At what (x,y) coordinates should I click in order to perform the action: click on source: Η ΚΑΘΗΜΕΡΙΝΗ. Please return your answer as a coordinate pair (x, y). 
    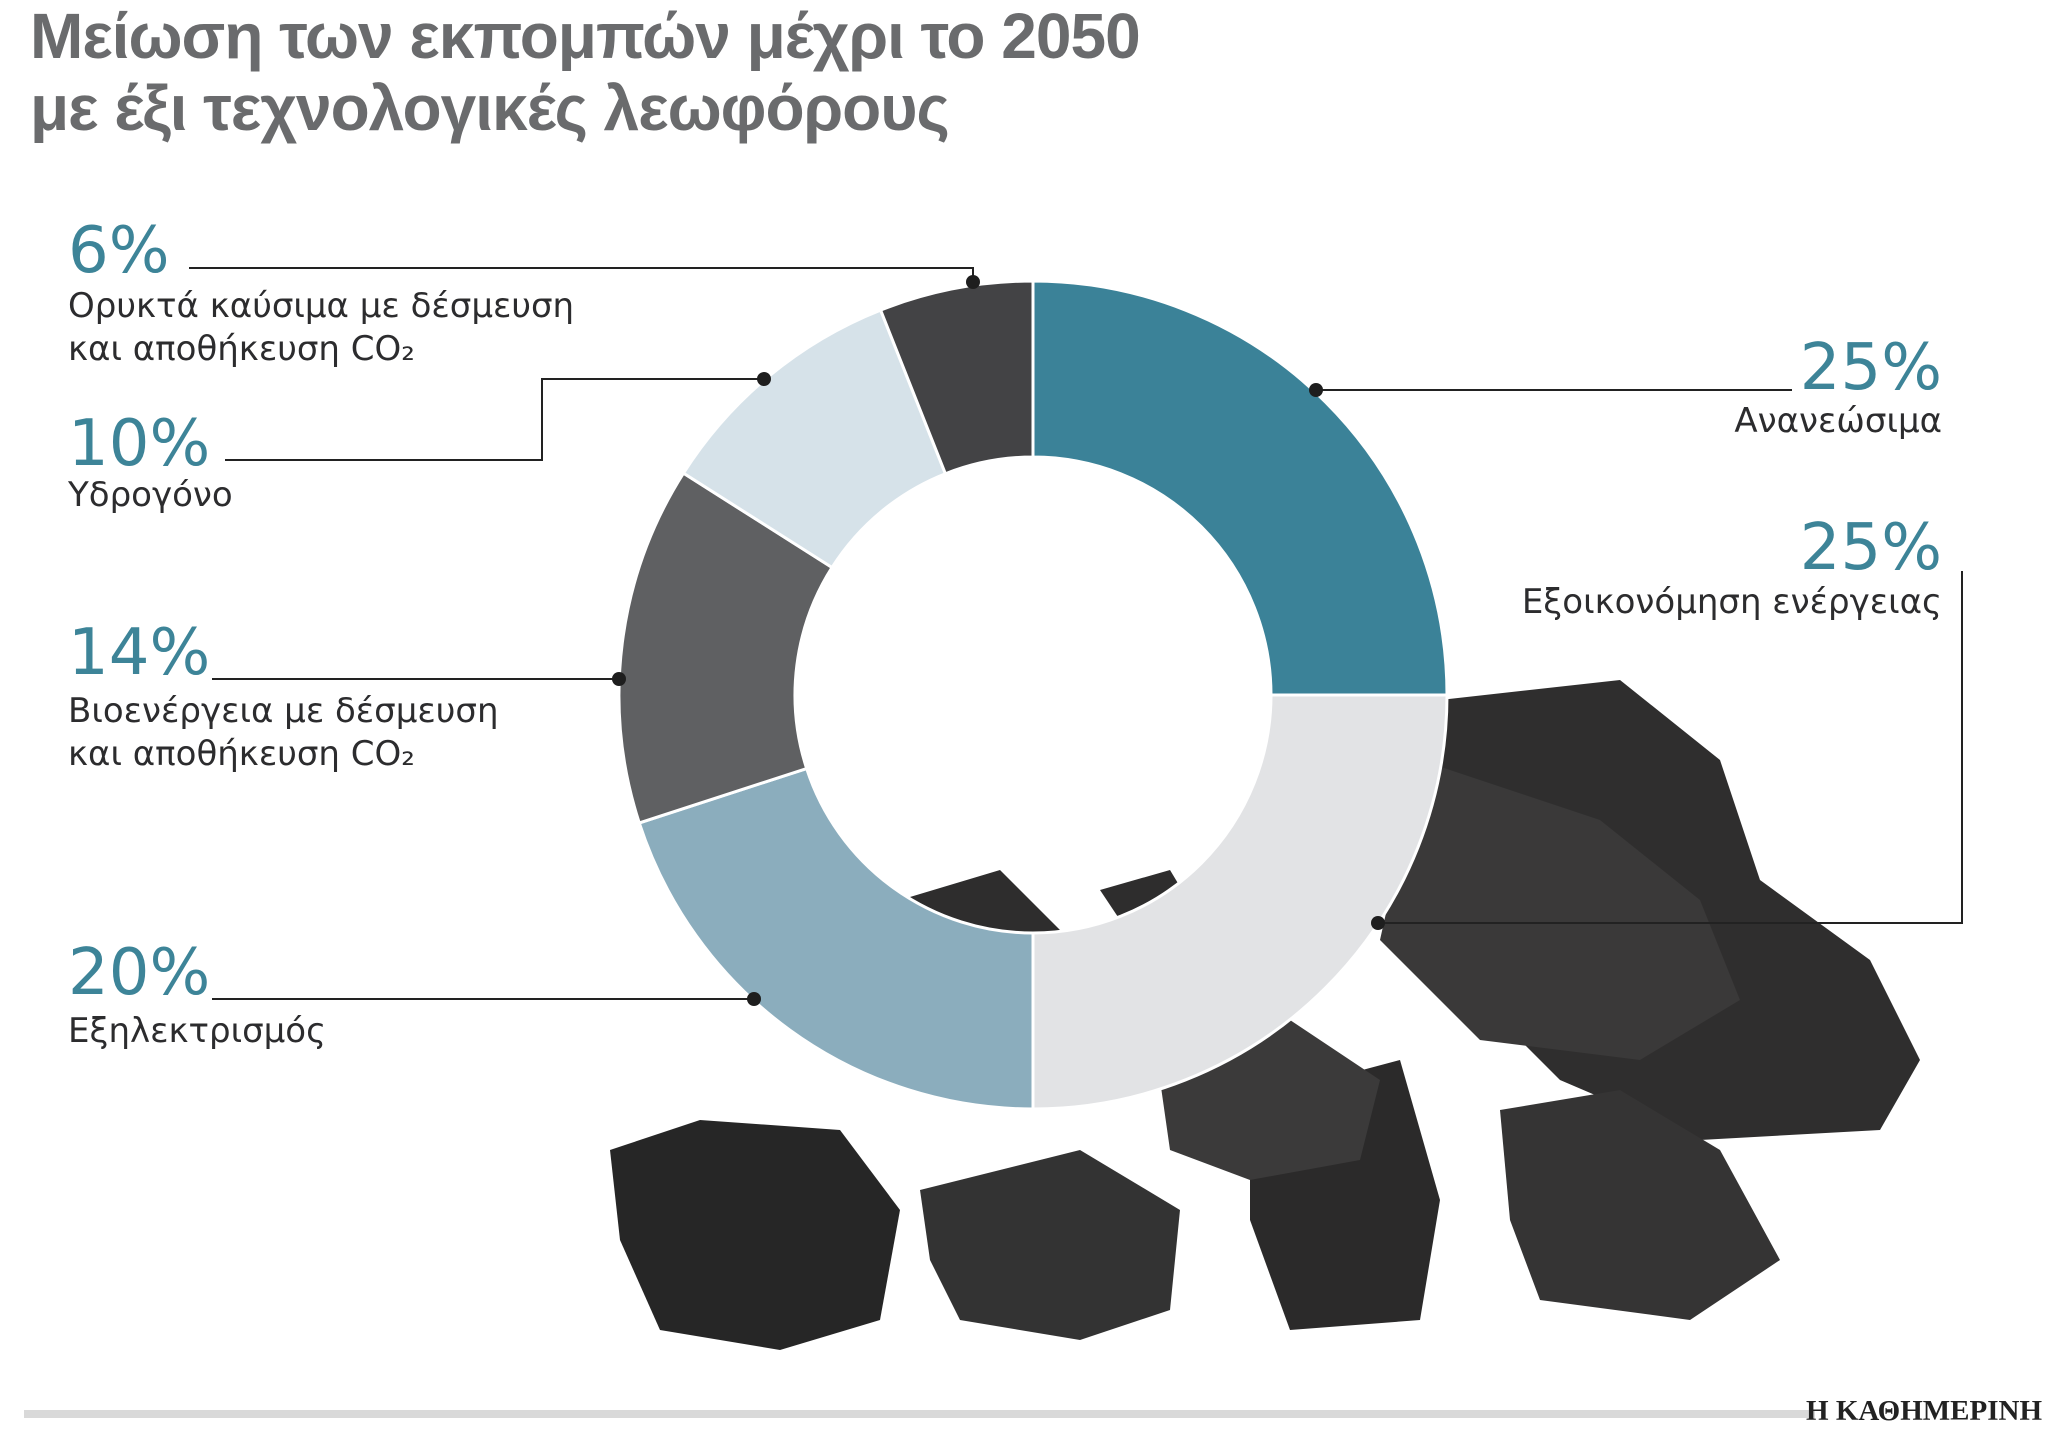
    Looking at the image, I should click on (1924, 1411).